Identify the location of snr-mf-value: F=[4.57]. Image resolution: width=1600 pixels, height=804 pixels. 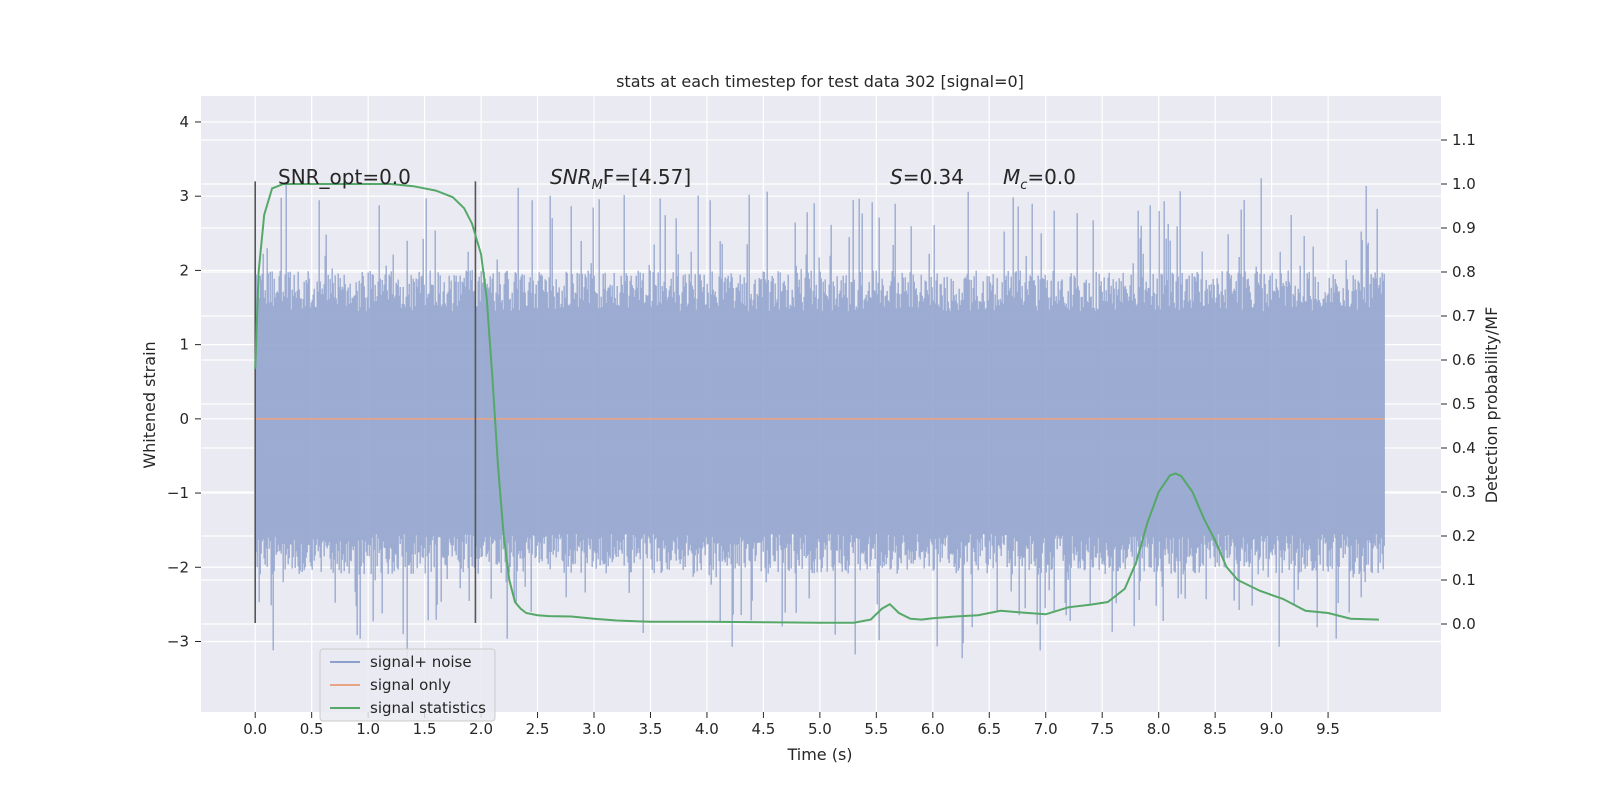
(647, 177).